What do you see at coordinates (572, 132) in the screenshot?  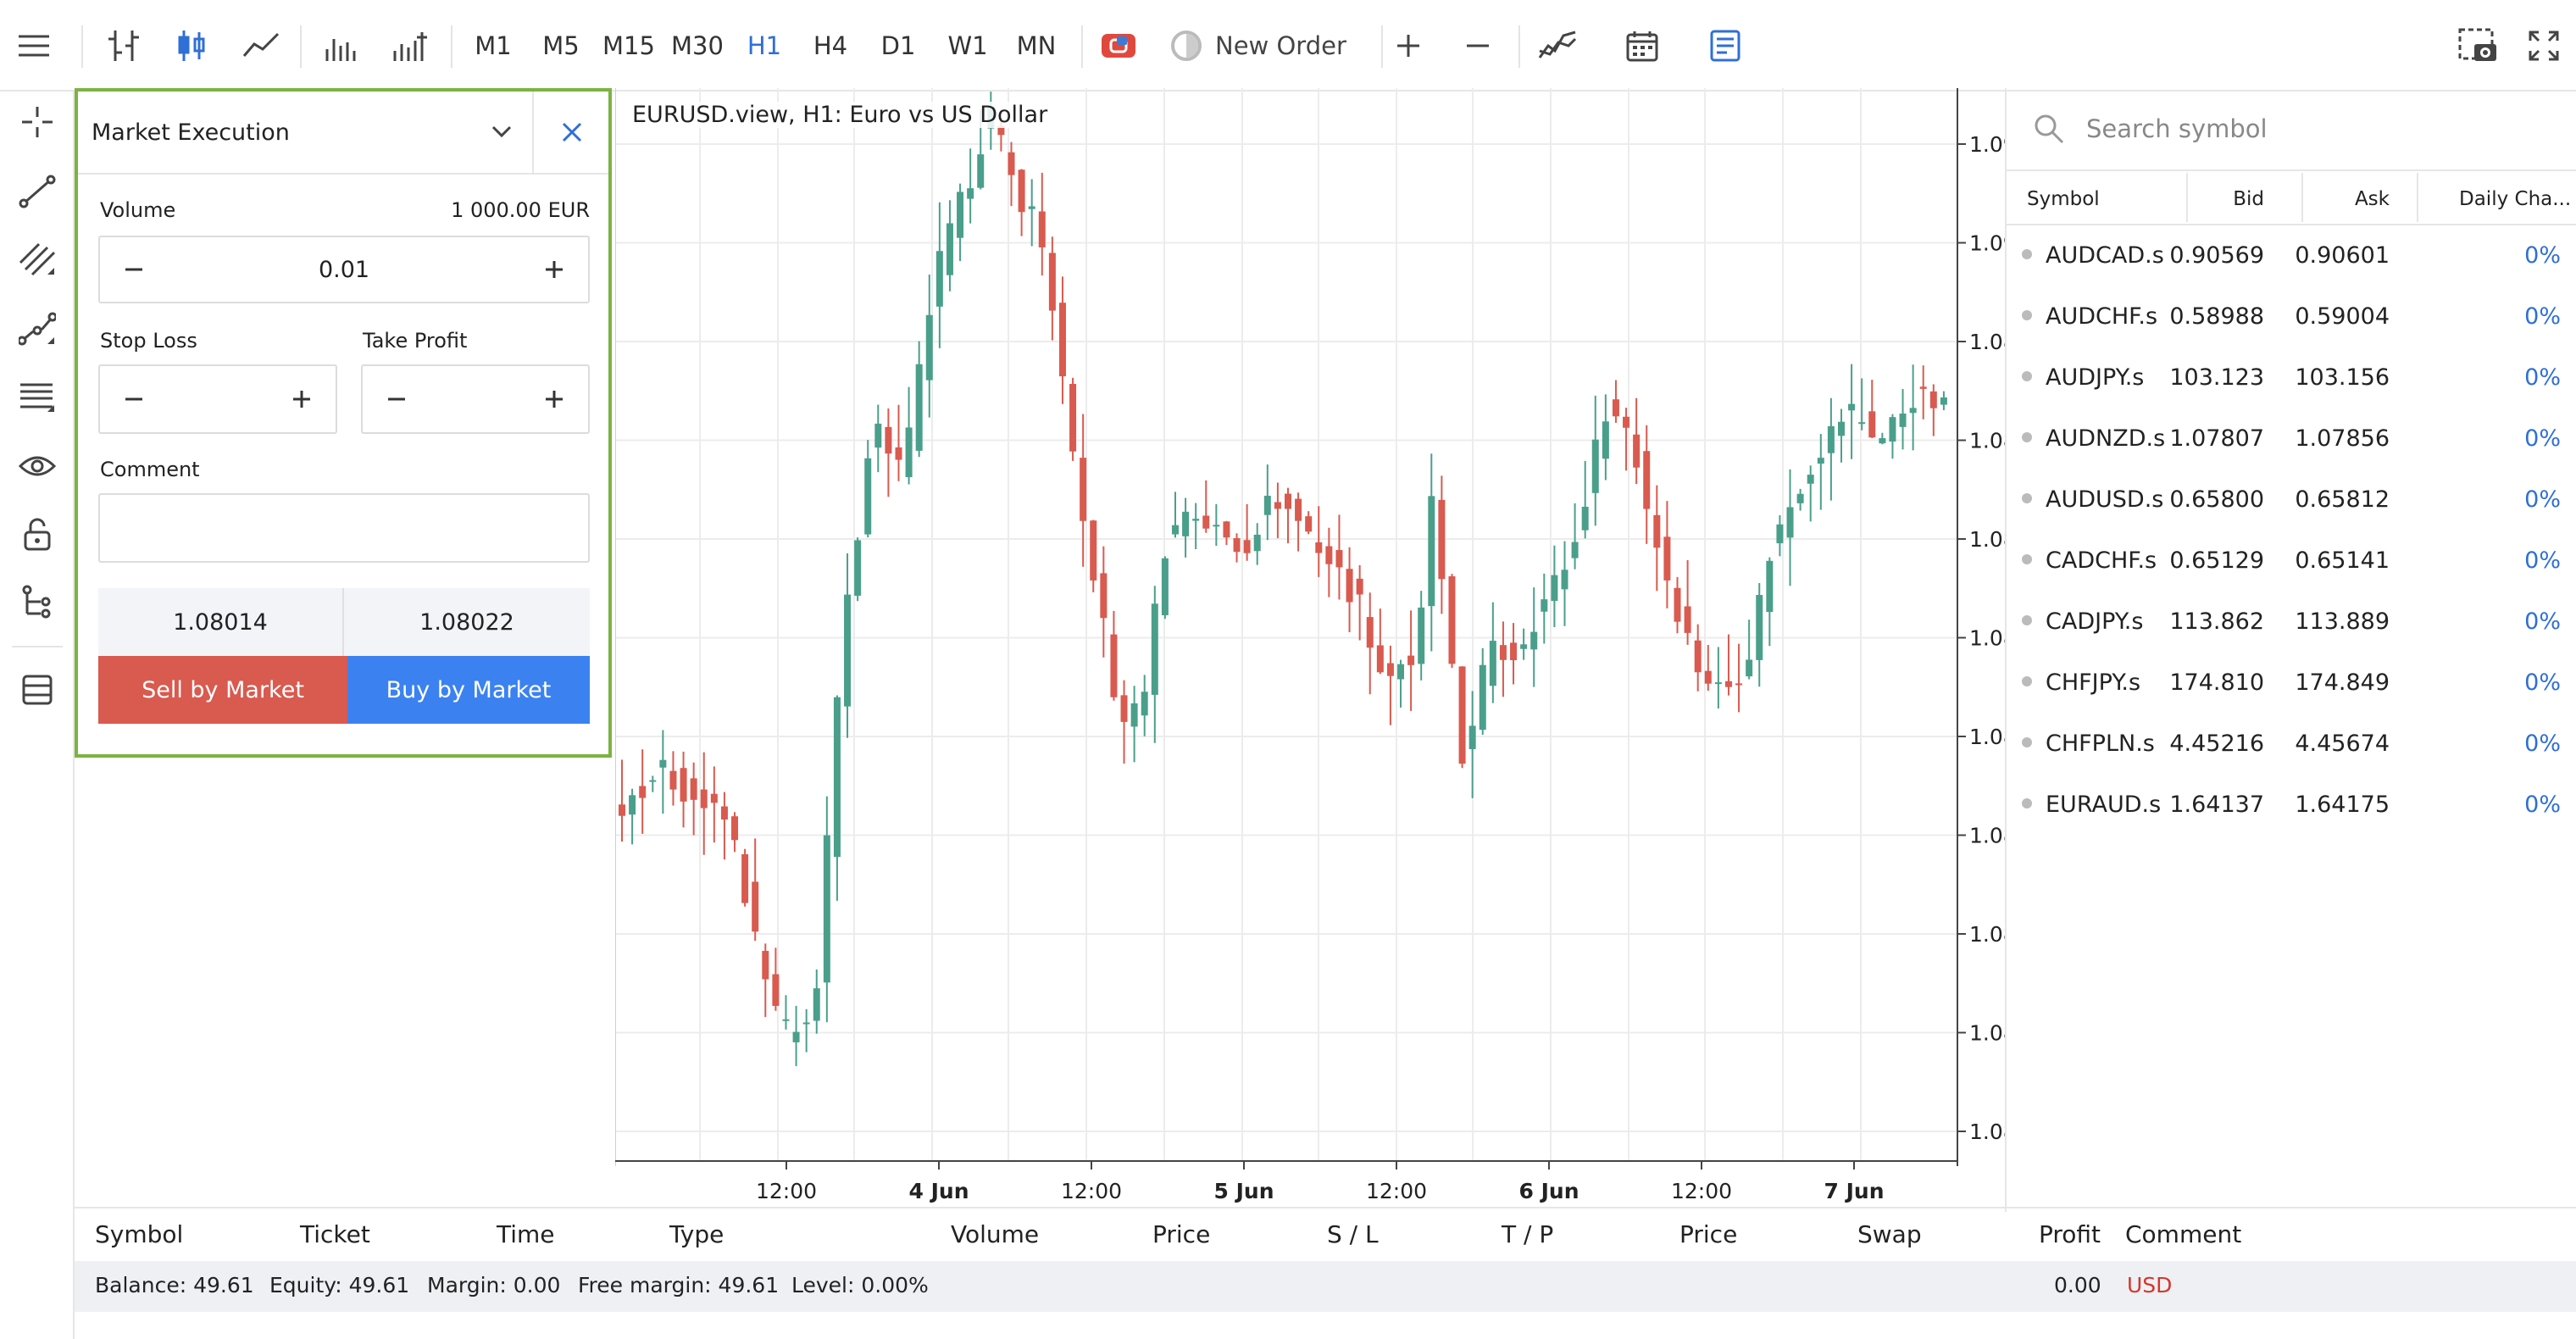 I see `close-order-panel-button` at bounding box center [572, 132].